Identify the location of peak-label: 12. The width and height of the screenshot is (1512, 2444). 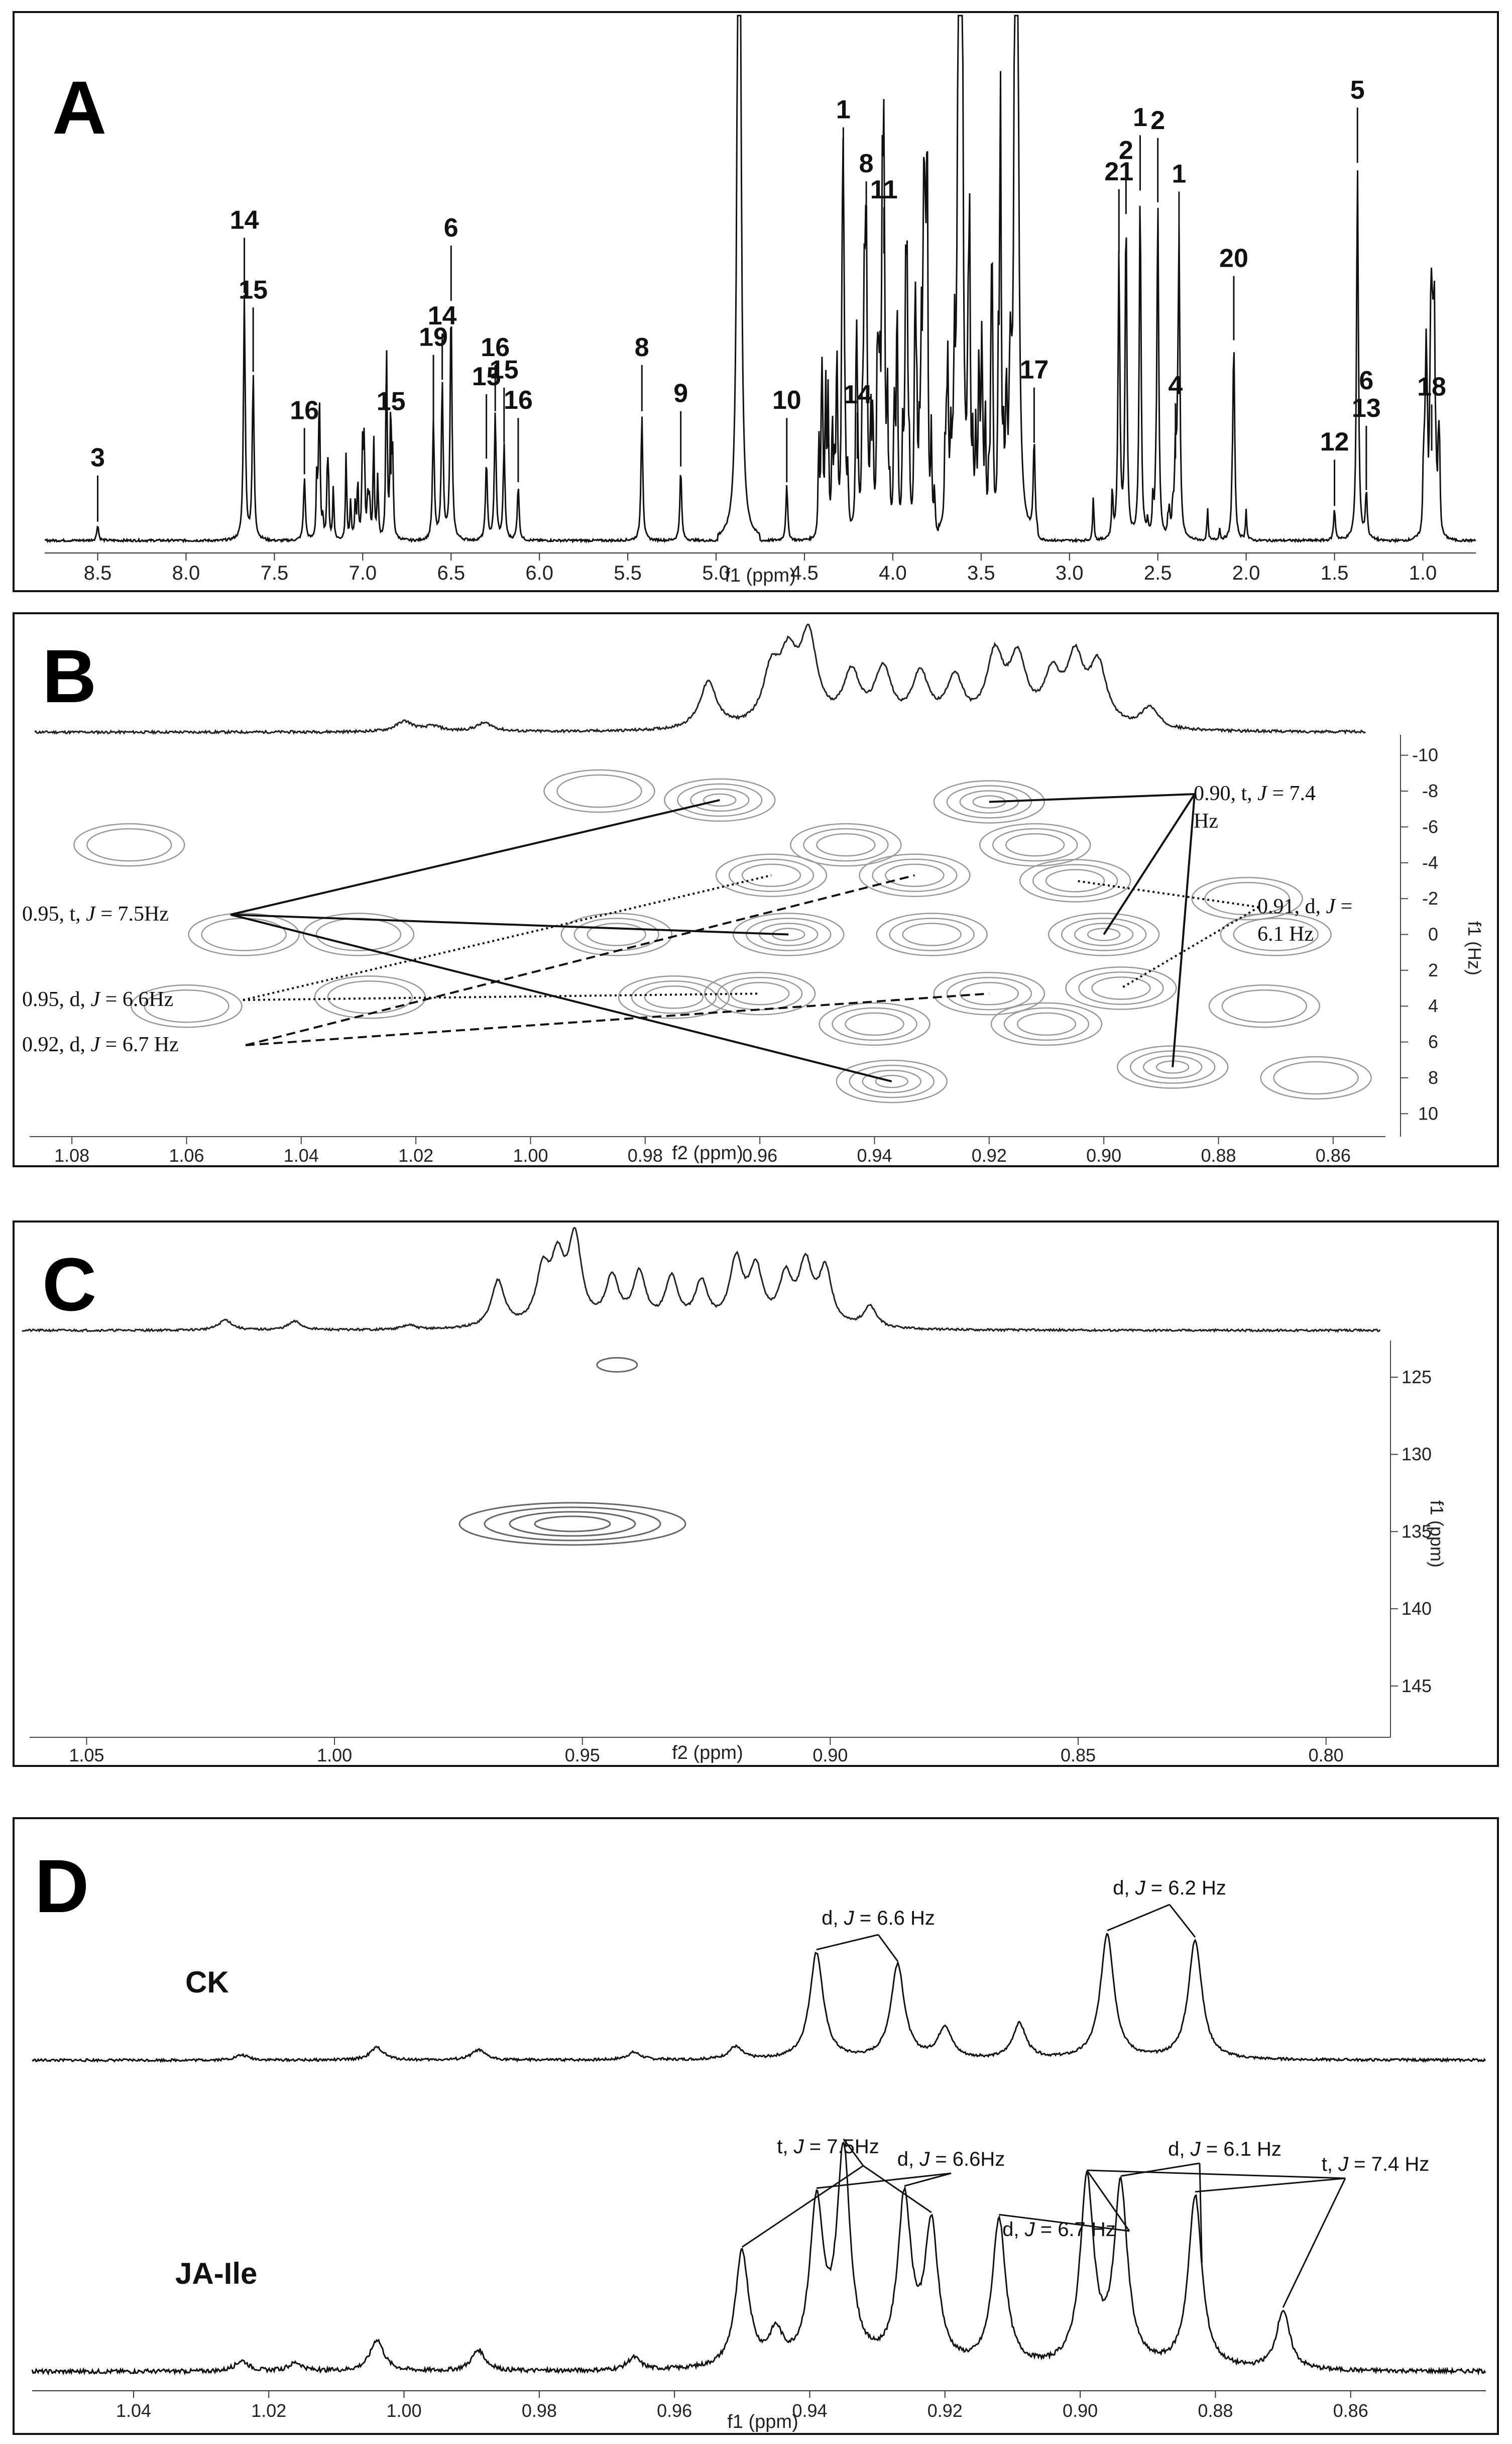
(1334, 442).